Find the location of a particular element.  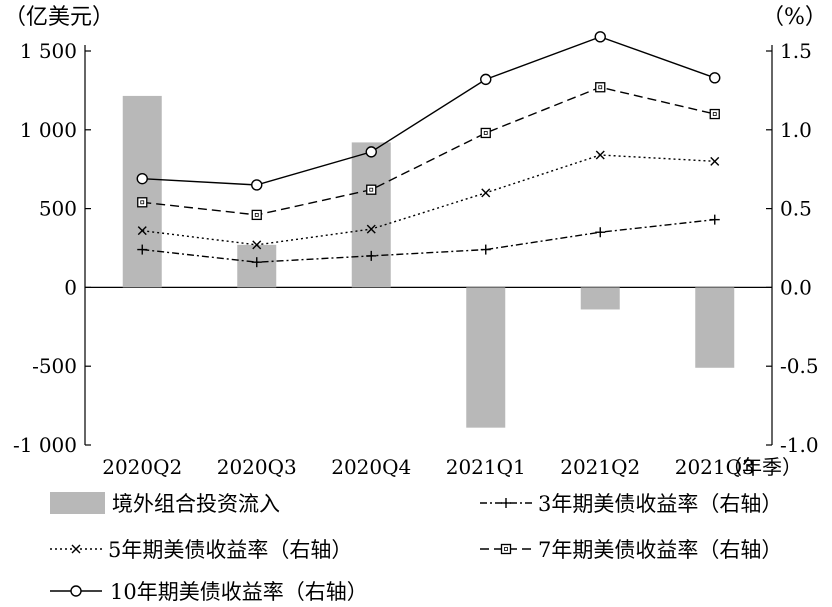

legend-item-square: 7年期美债收益率（右轴） is located at coordinates (631, 550).